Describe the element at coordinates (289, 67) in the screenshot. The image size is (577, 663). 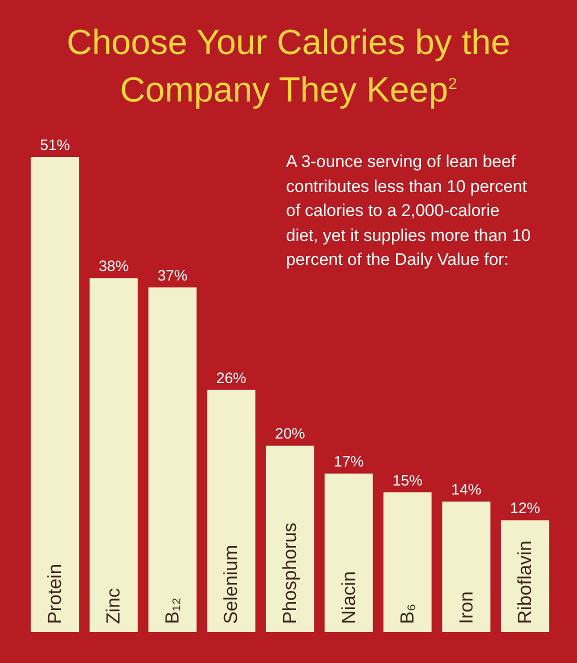
I see `chart-title: Choose Your Calories by the Company They Keep$^{2}$` at that location.